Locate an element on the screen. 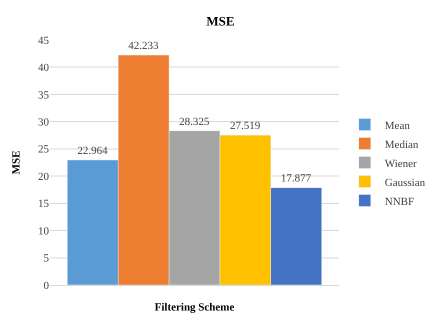  legend-label: Median is located at coordinates (401, 144).